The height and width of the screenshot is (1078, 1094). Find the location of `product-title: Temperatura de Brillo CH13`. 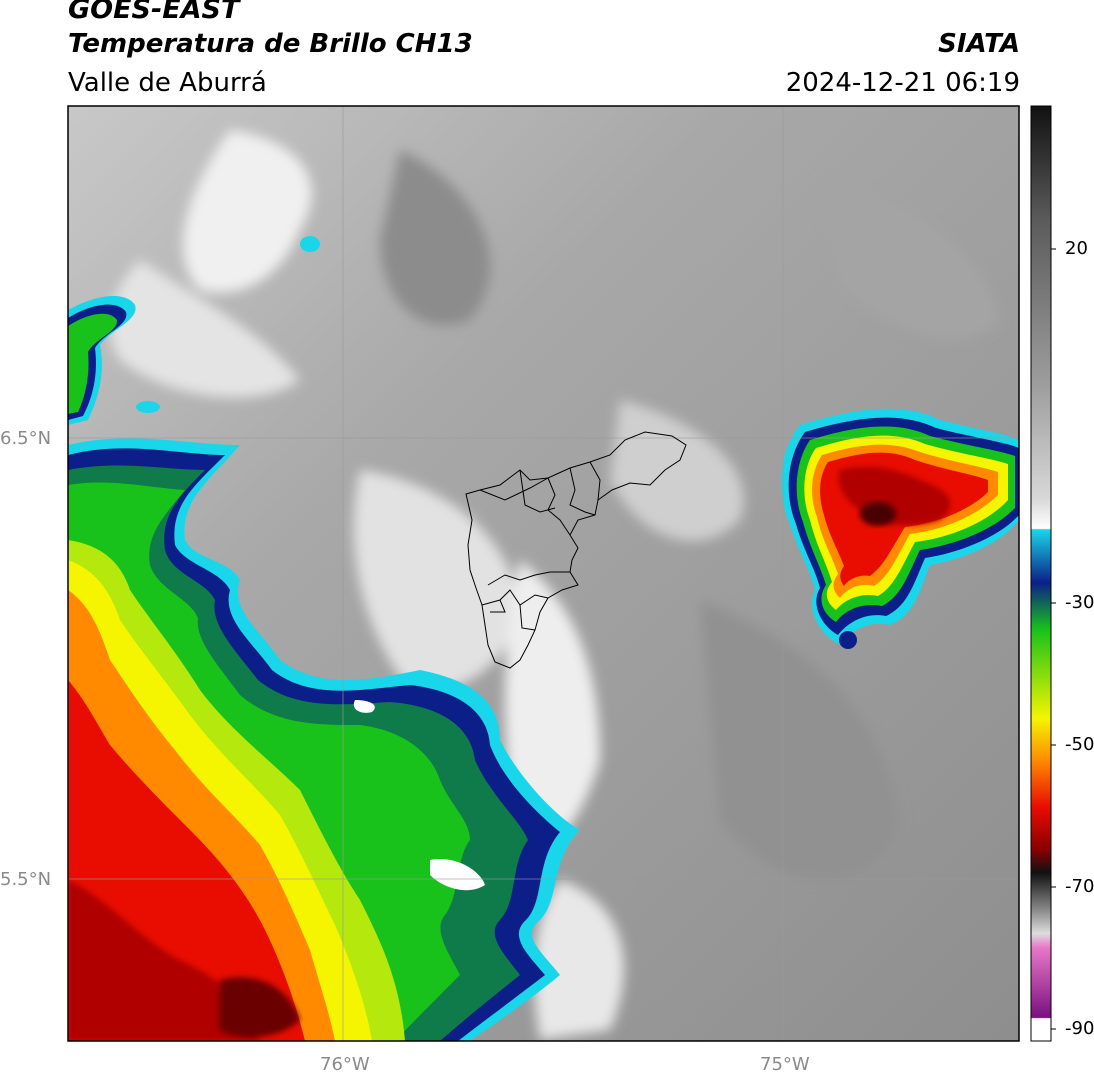

product-title: Temperatura de Brillo CH13 is located at coordinates (270, 44).